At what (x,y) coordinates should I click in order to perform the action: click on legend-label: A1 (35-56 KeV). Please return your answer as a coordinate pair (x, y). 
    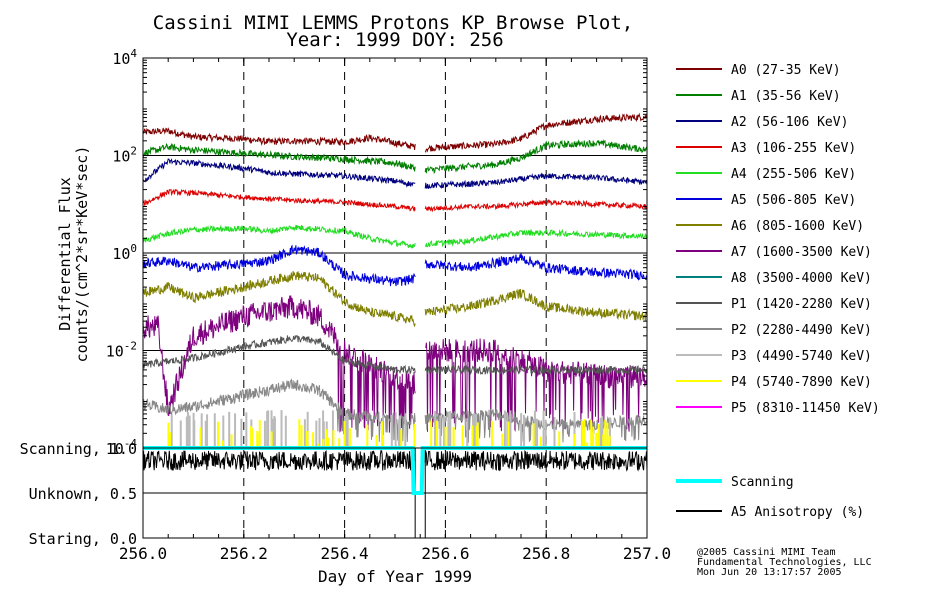
    Looking at the image, I should click on (786, 96).